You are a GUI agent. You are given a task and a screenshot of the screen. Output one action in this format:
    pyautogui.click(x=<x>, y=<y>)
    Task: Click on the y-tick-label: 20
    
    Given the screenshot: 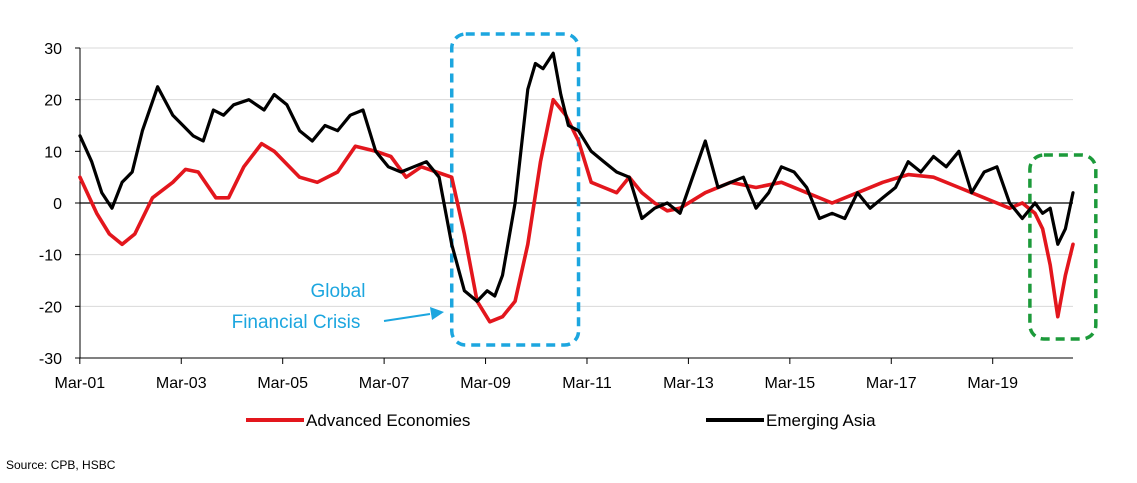 What is the action you would take?
    pyautogui.click(x=53, y=101)
    